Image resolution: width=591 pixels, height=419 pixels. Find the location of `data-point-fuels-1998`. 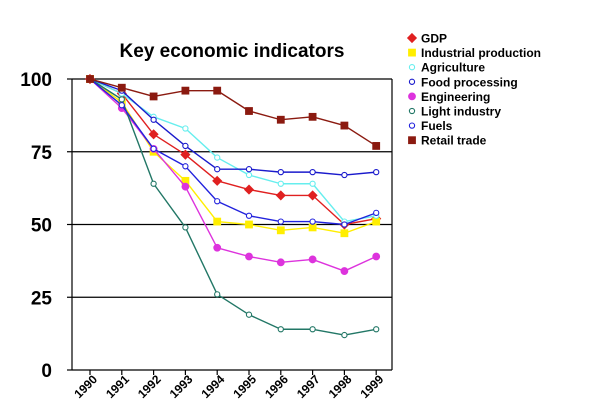

data-point-fuels-1998 is located at coordinates (344, 224).